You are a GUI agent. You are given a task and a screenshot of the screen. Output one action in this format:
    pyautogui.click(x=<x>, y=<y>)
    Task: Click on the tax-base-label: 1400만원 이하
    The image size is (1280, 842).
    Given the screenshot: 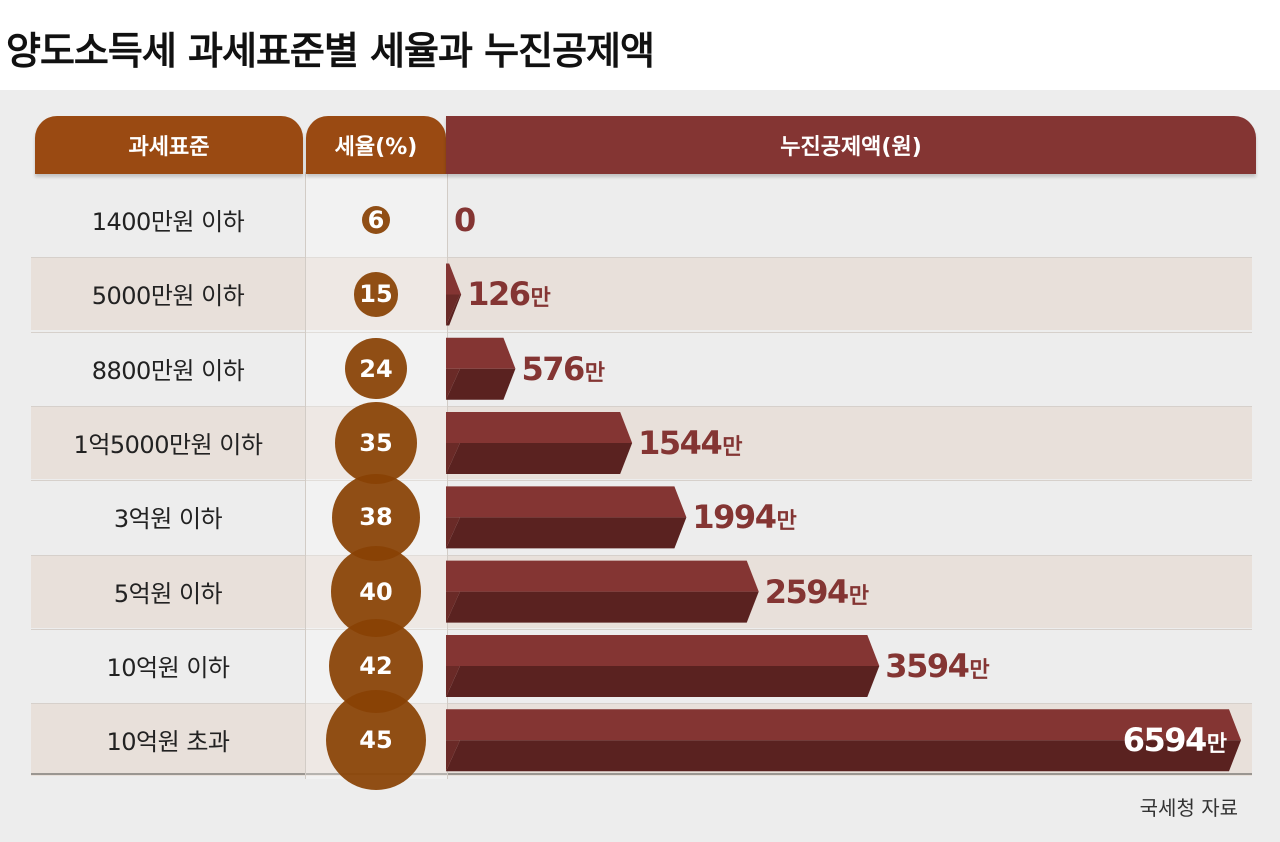 What is the action you would take?
    pyautogui.click(x=168, y=222)
    